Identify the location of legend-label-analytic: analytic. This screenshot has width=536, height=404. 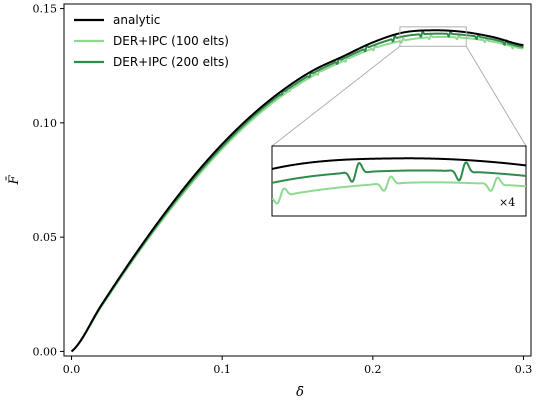
(136, 20).